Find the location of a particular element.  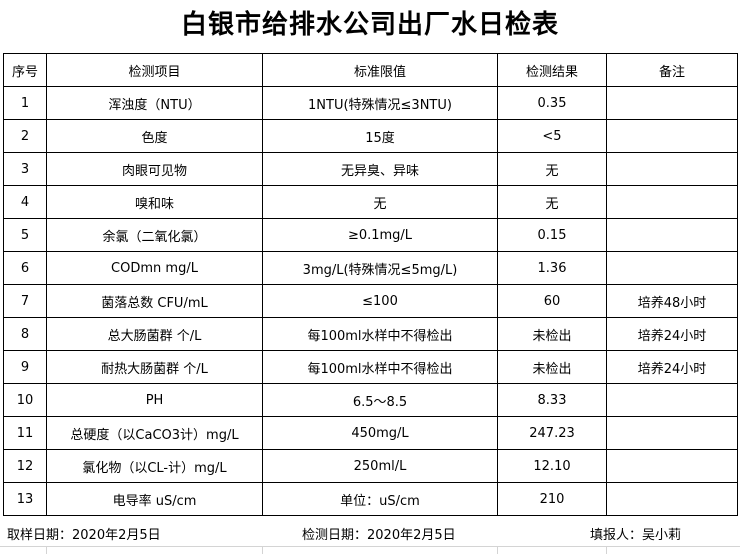

row-number-cell: 2 is located at coordinates (25, 136).